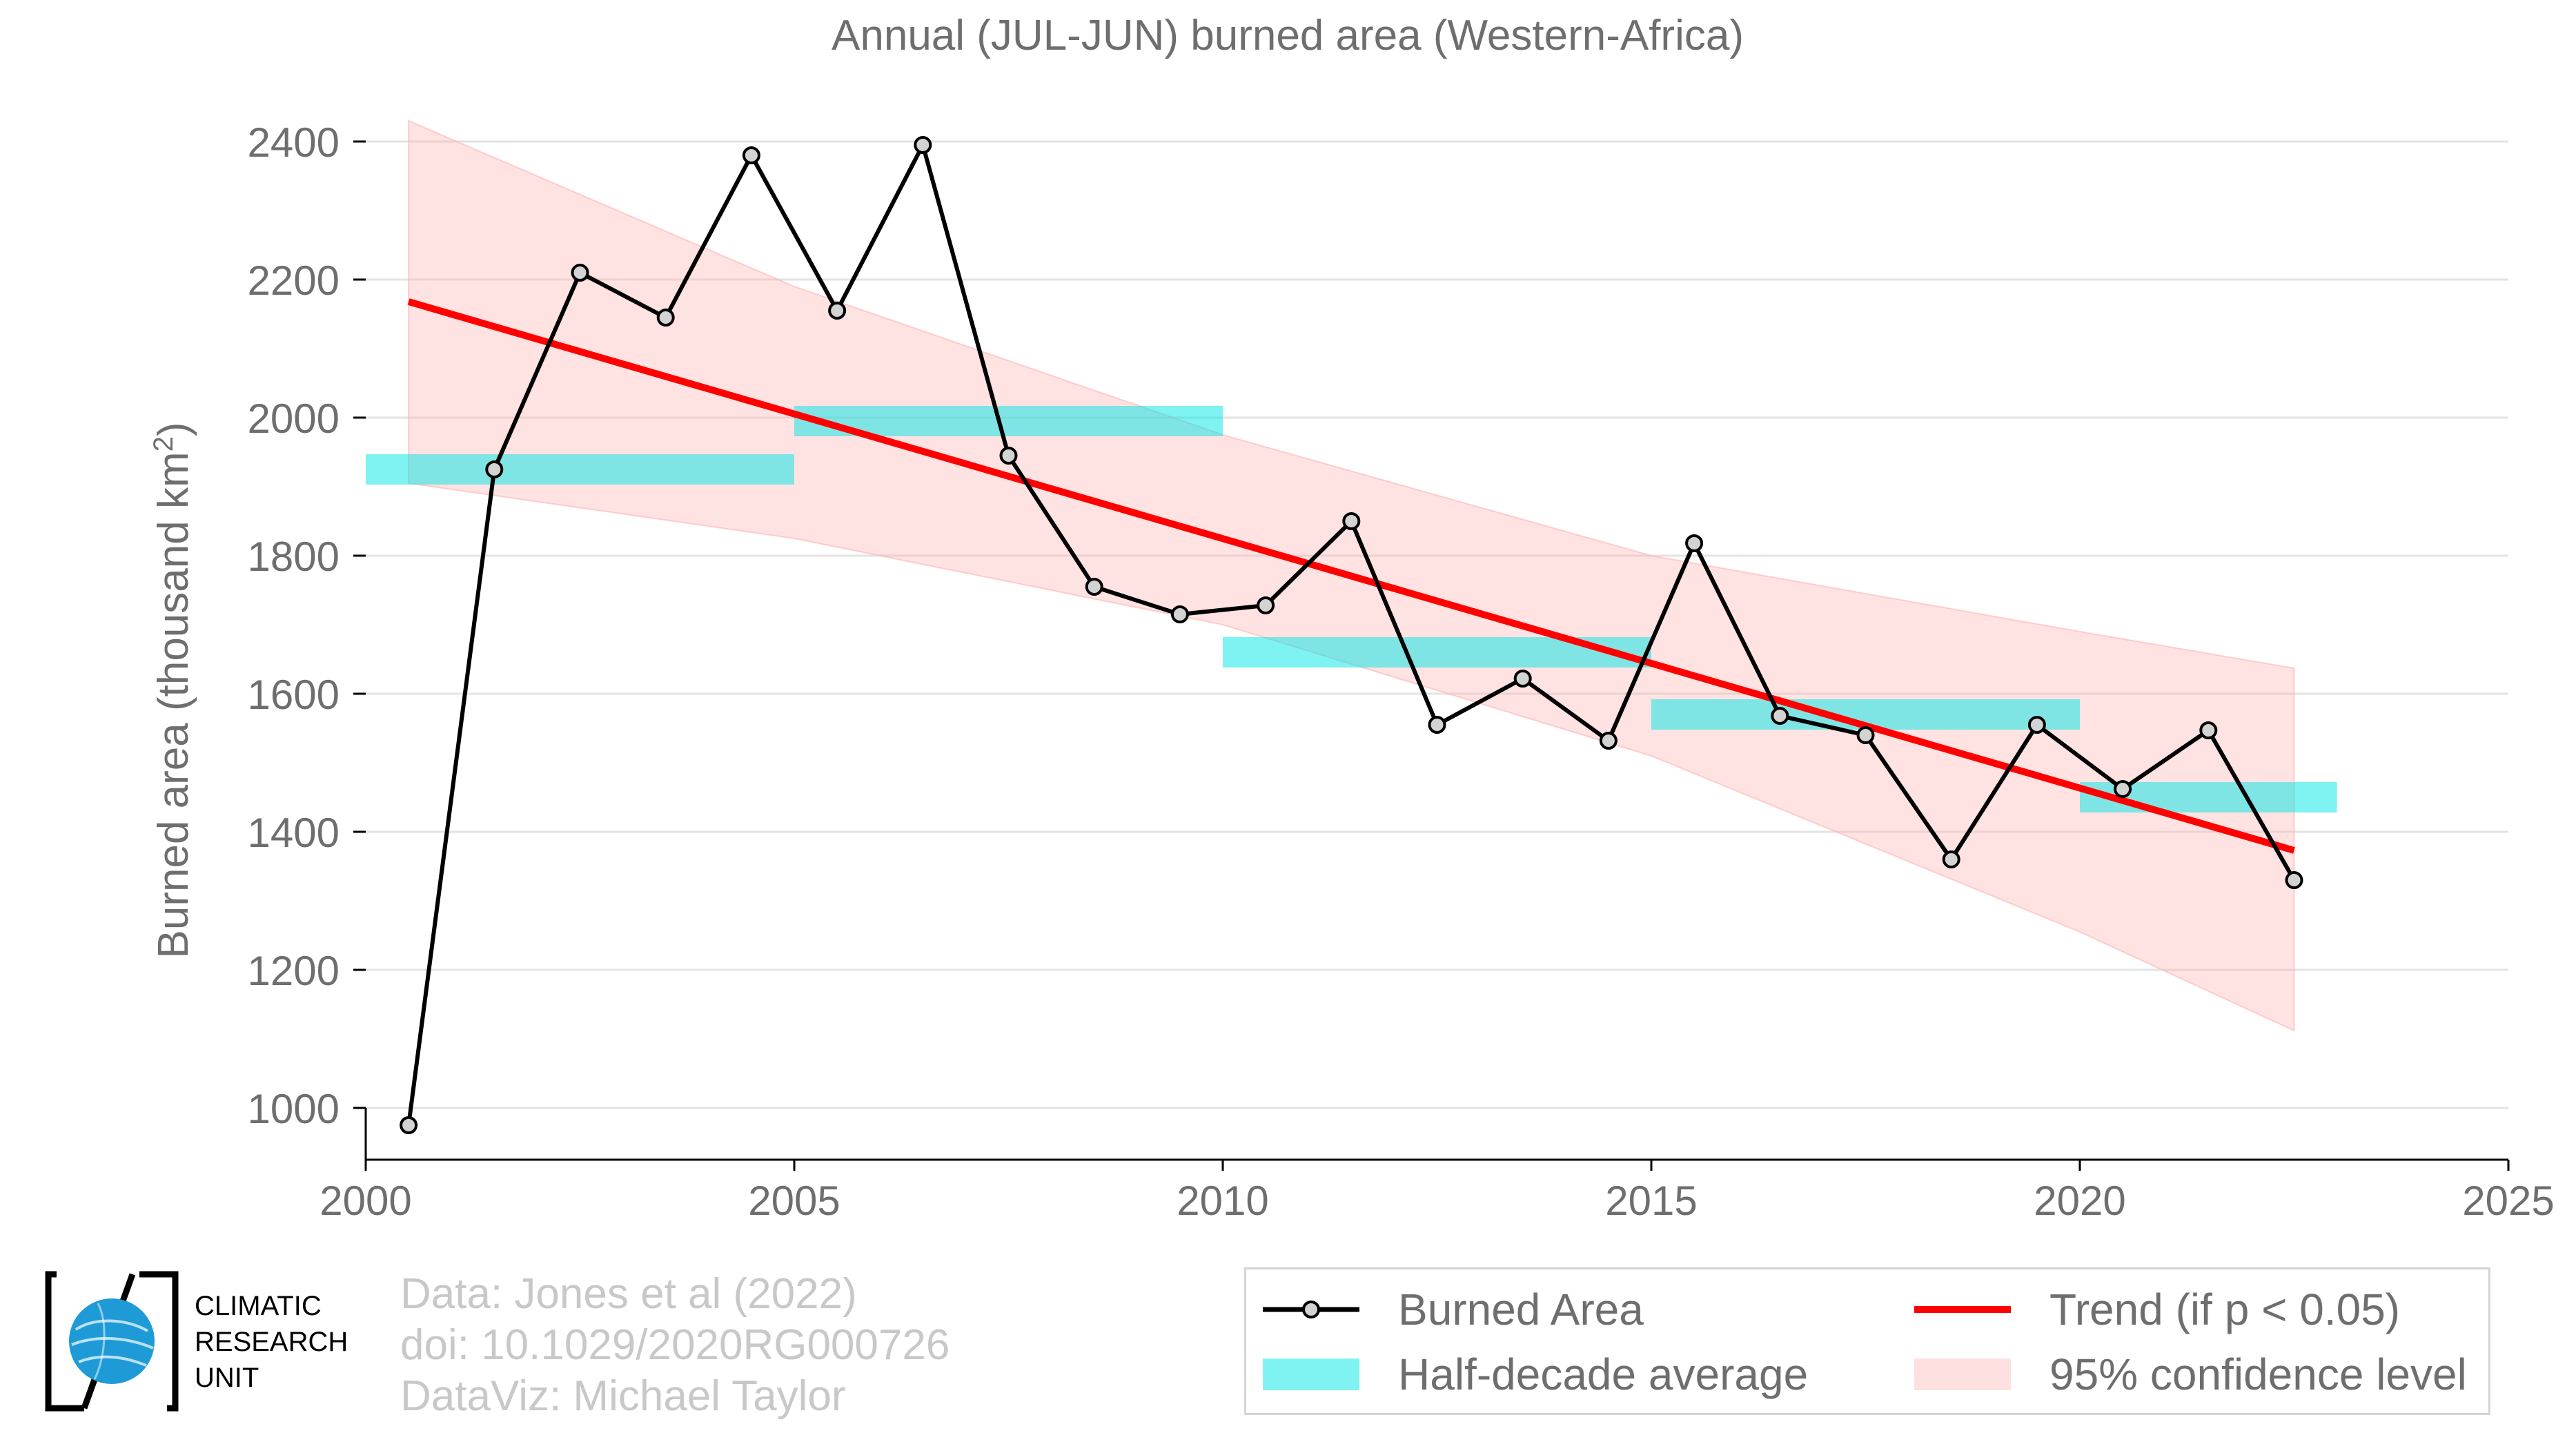 Image resolution: width=2576 pixels, height=1451 pixels. What do you see at coordinates (2258, 1374) in the screenshot?
I see `legend-label-confidence: 95% confidence level` at bounding box center [2258, 1374].